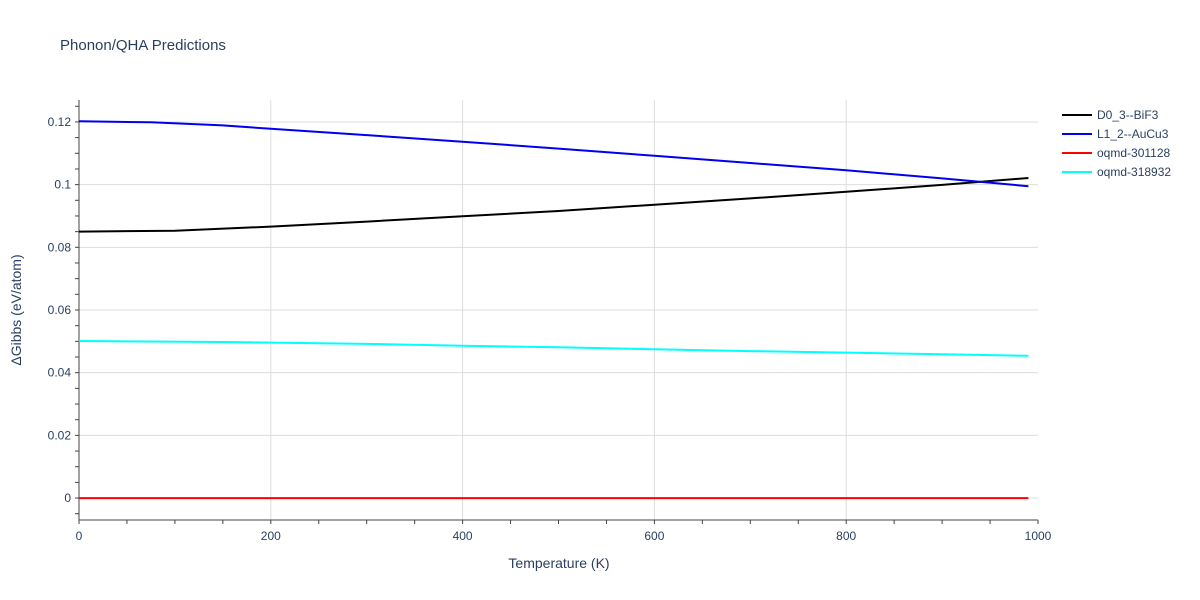  I want to click on x-axis-title: Temperature (K), so click(558, 563).